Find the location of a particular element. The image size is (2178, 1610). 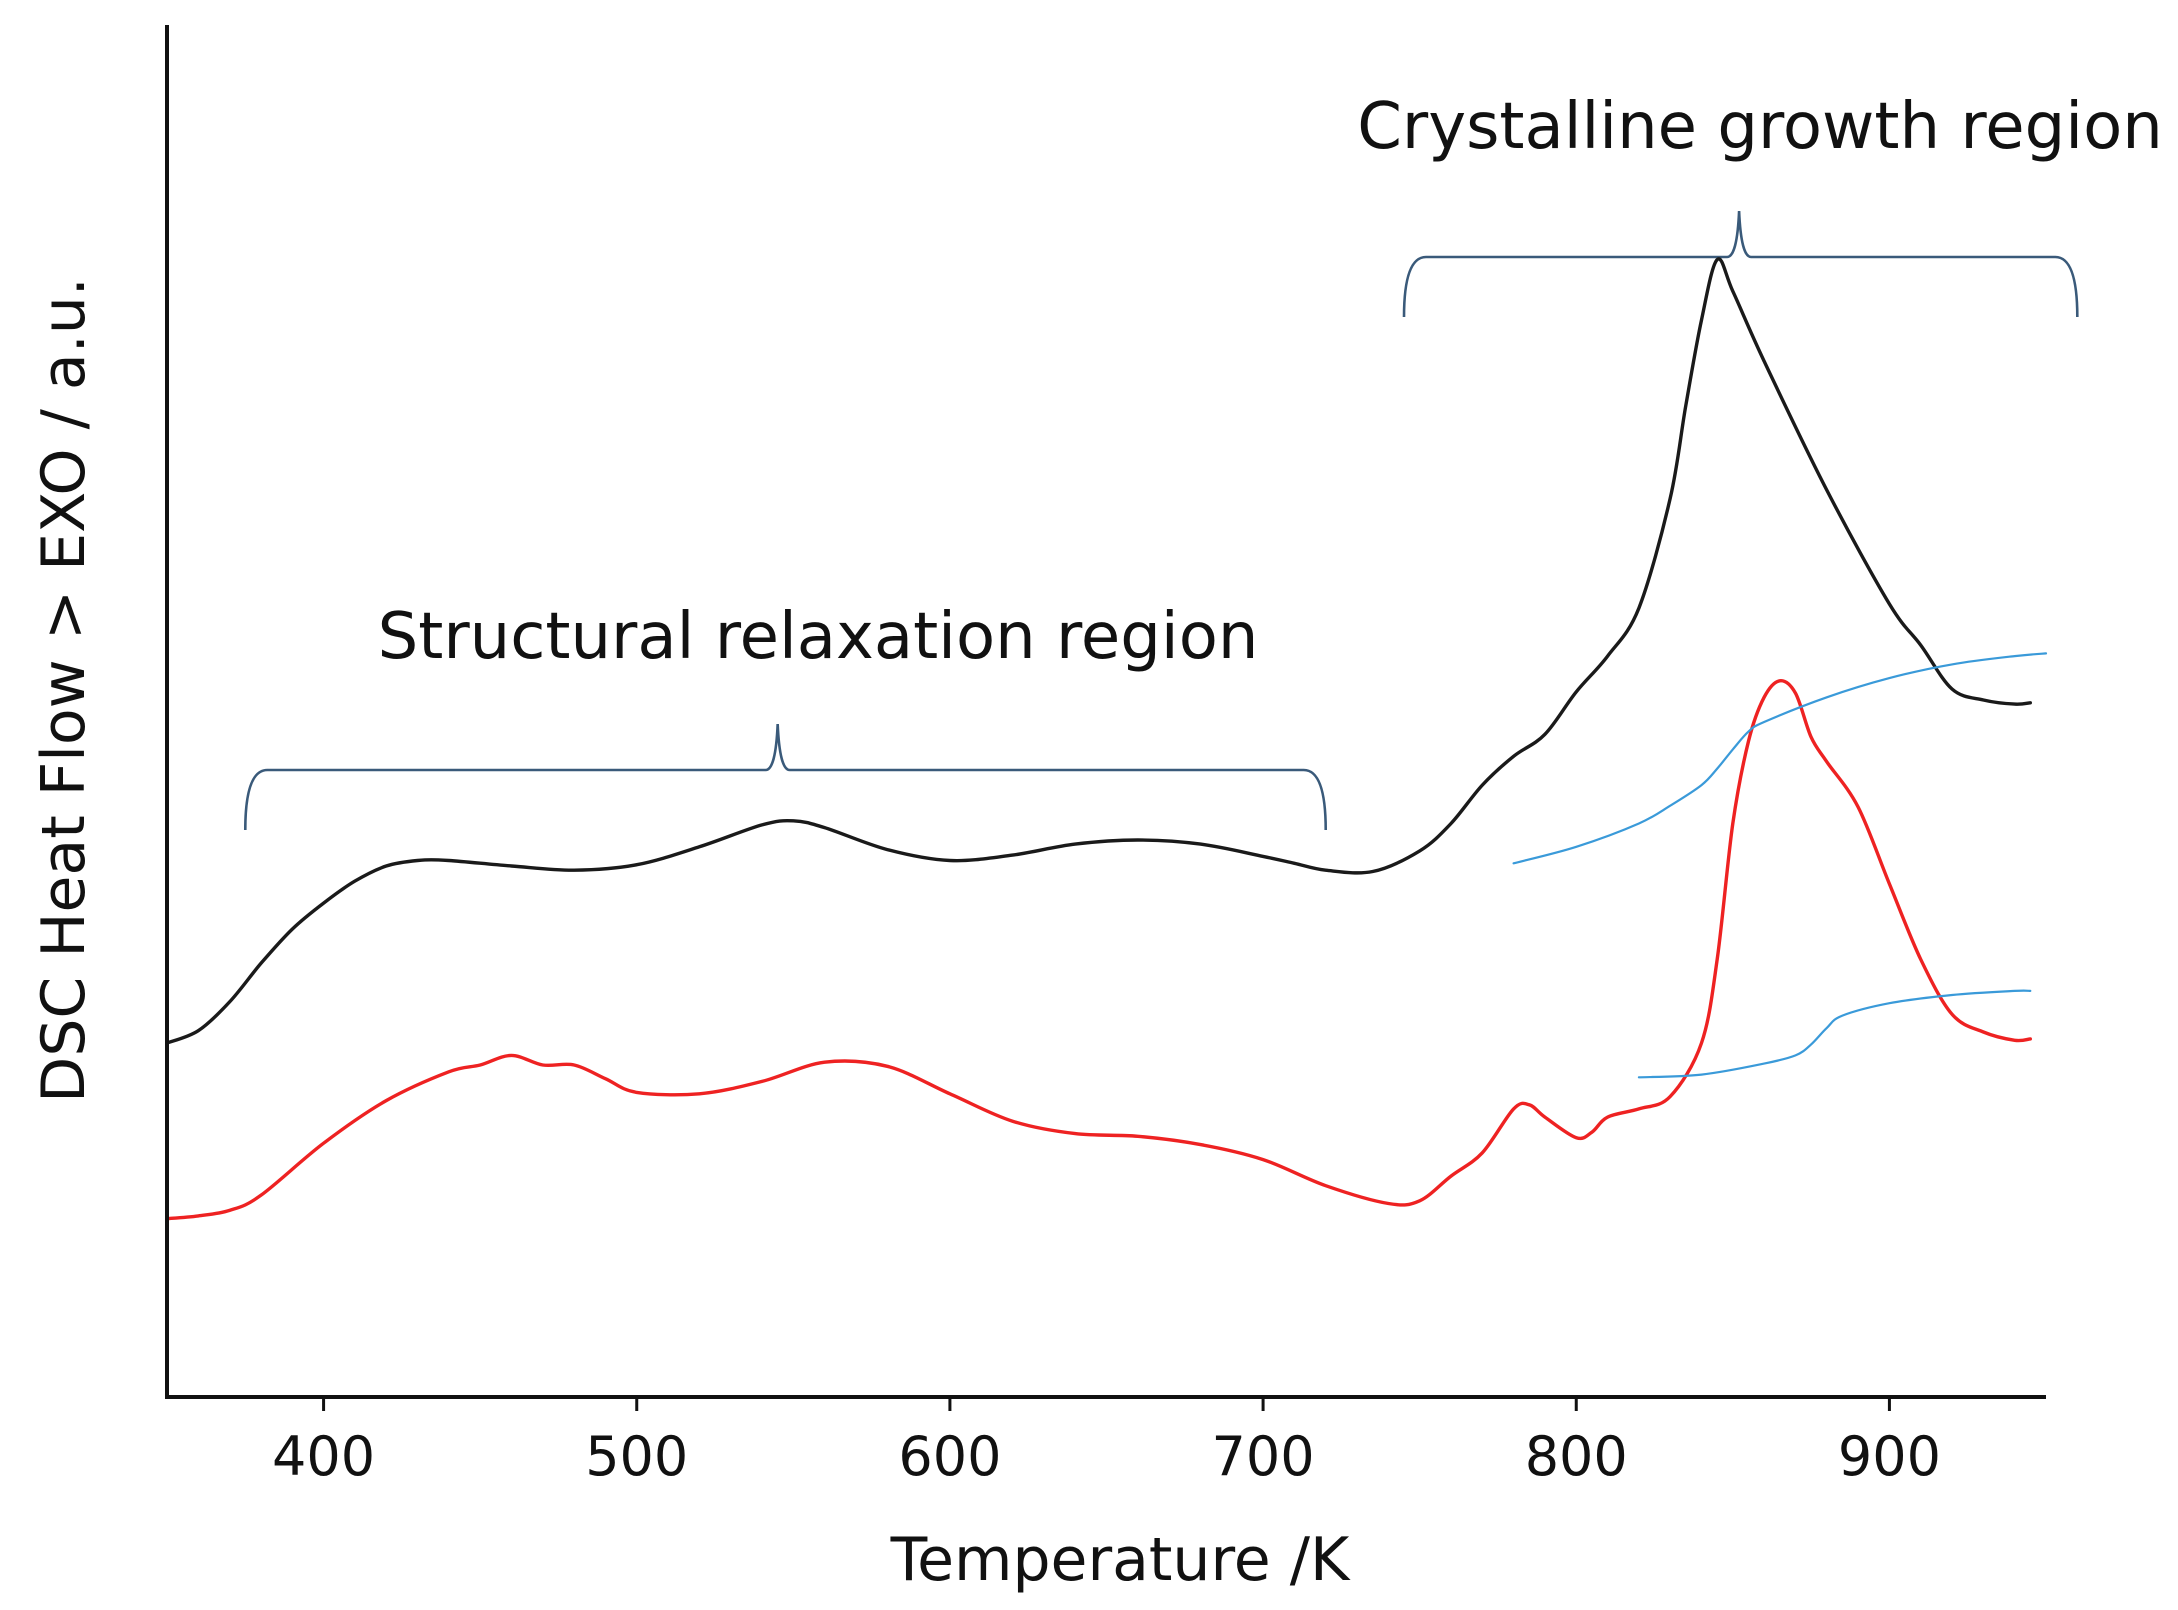

series-line-black-baseline is located at coordinates (1780, 758).